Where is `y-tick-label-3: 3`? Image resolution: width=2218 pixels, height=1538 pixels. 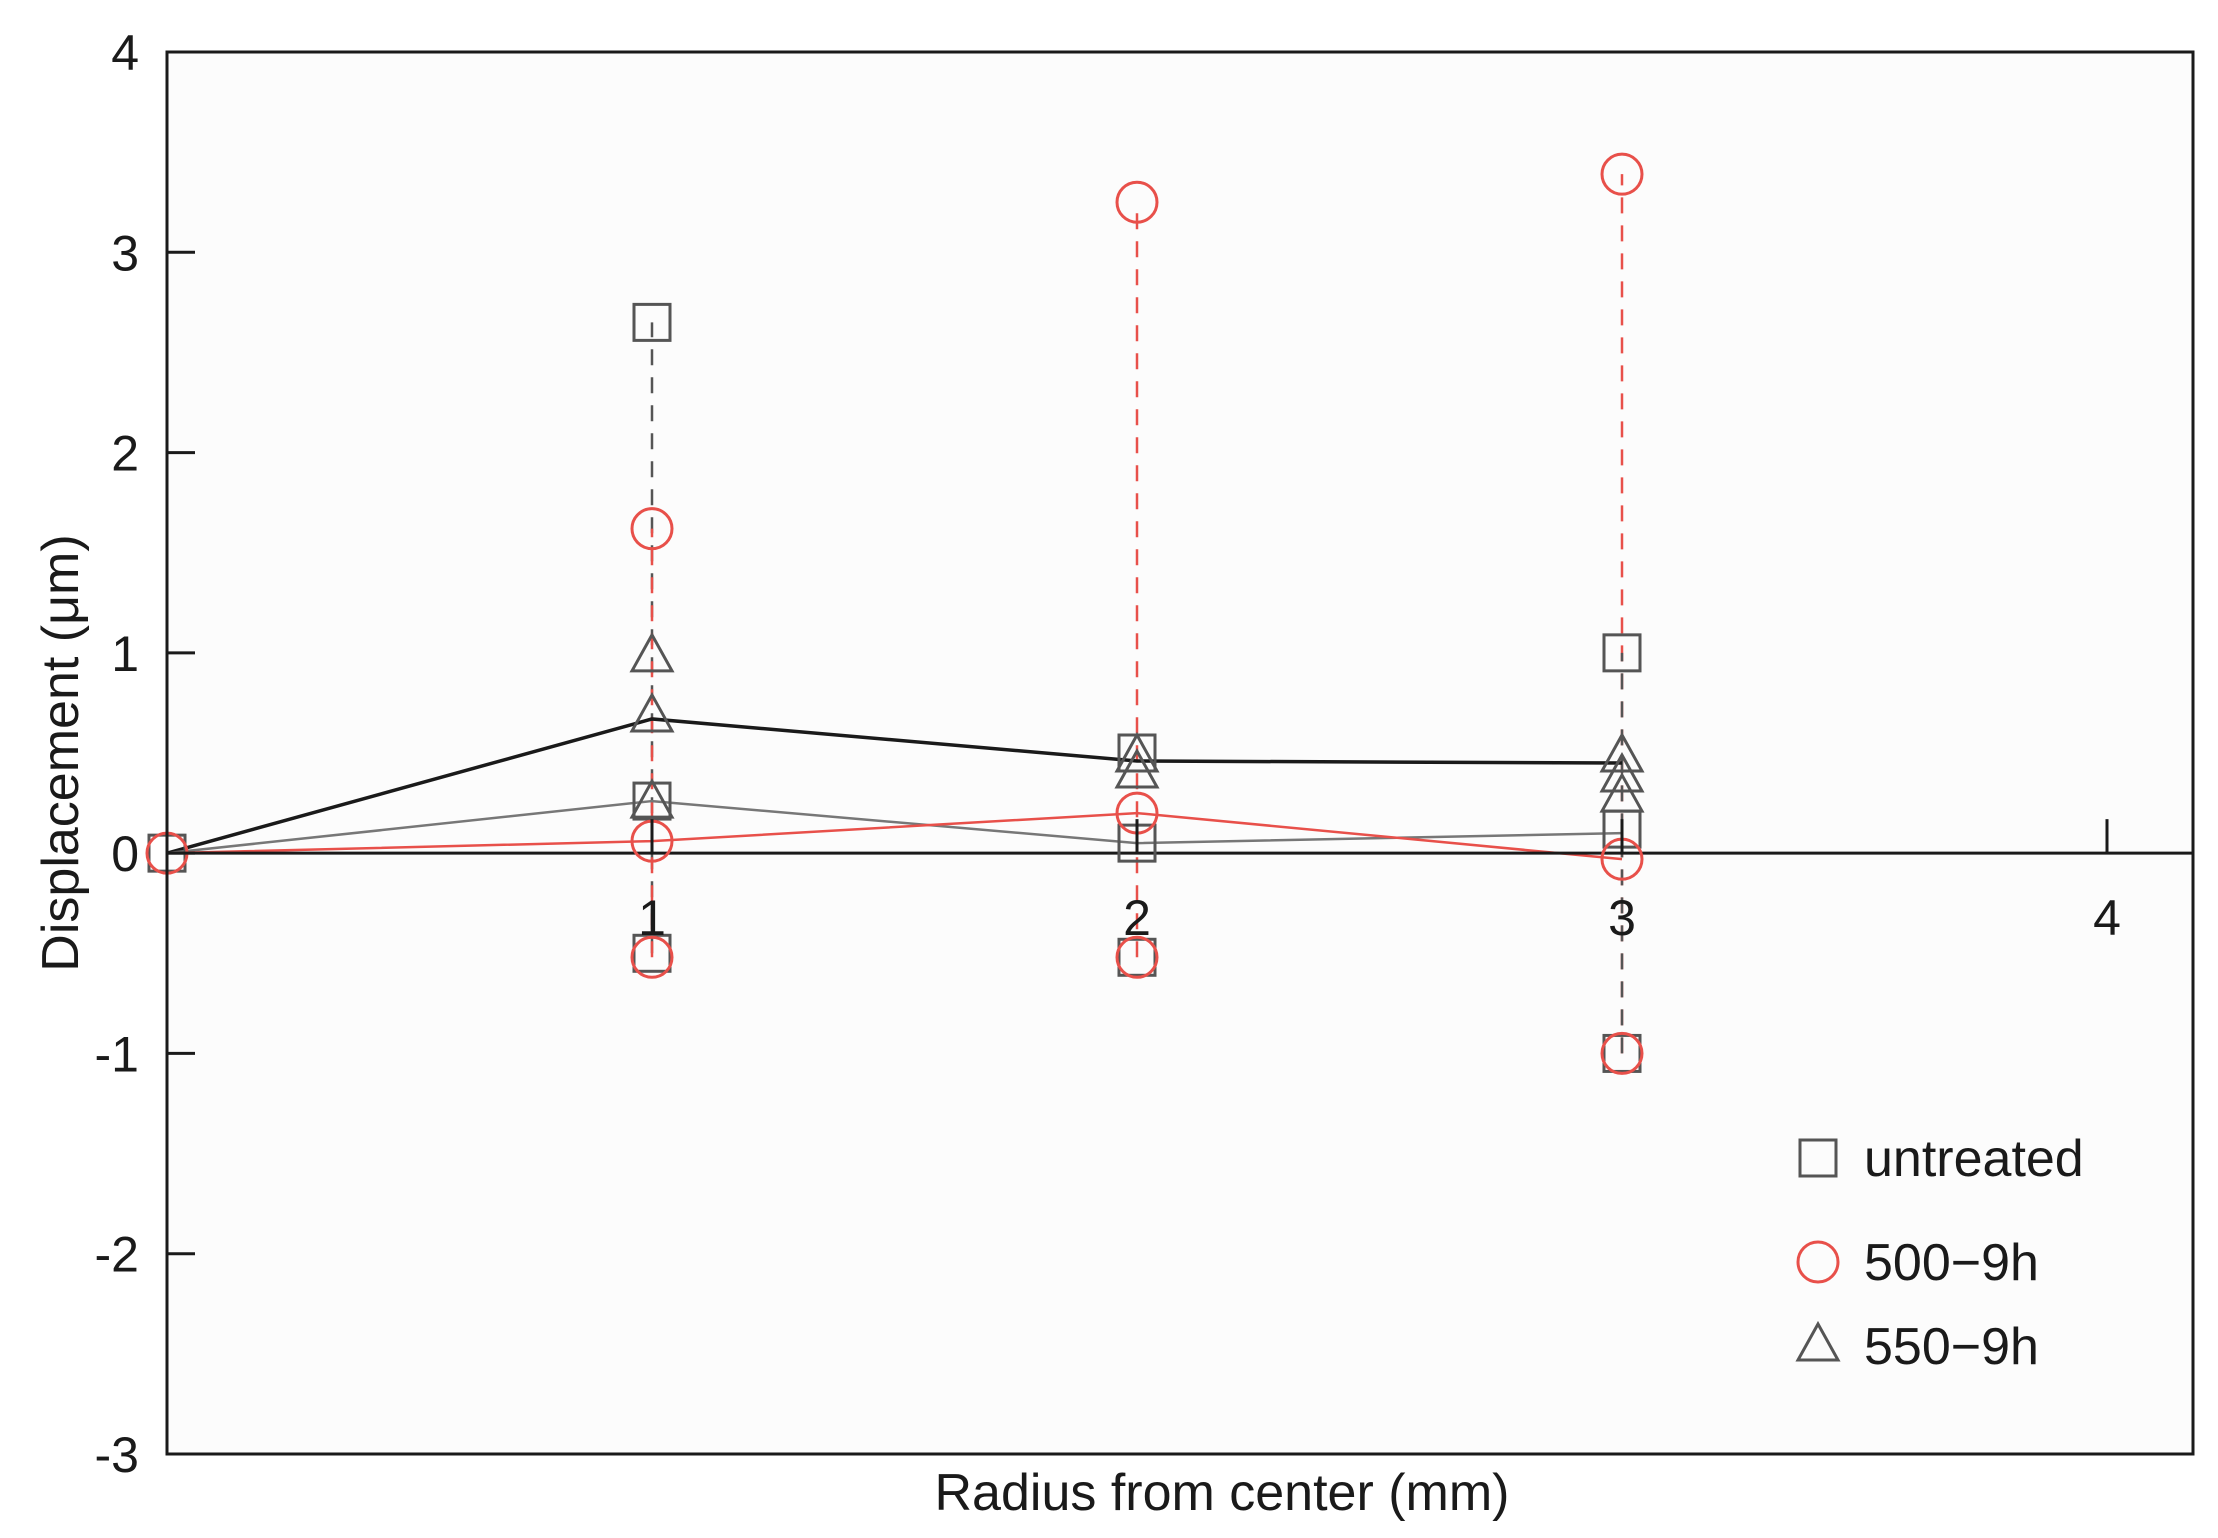
y-tick-label-3: 3 is located at coordinates (125, 253).